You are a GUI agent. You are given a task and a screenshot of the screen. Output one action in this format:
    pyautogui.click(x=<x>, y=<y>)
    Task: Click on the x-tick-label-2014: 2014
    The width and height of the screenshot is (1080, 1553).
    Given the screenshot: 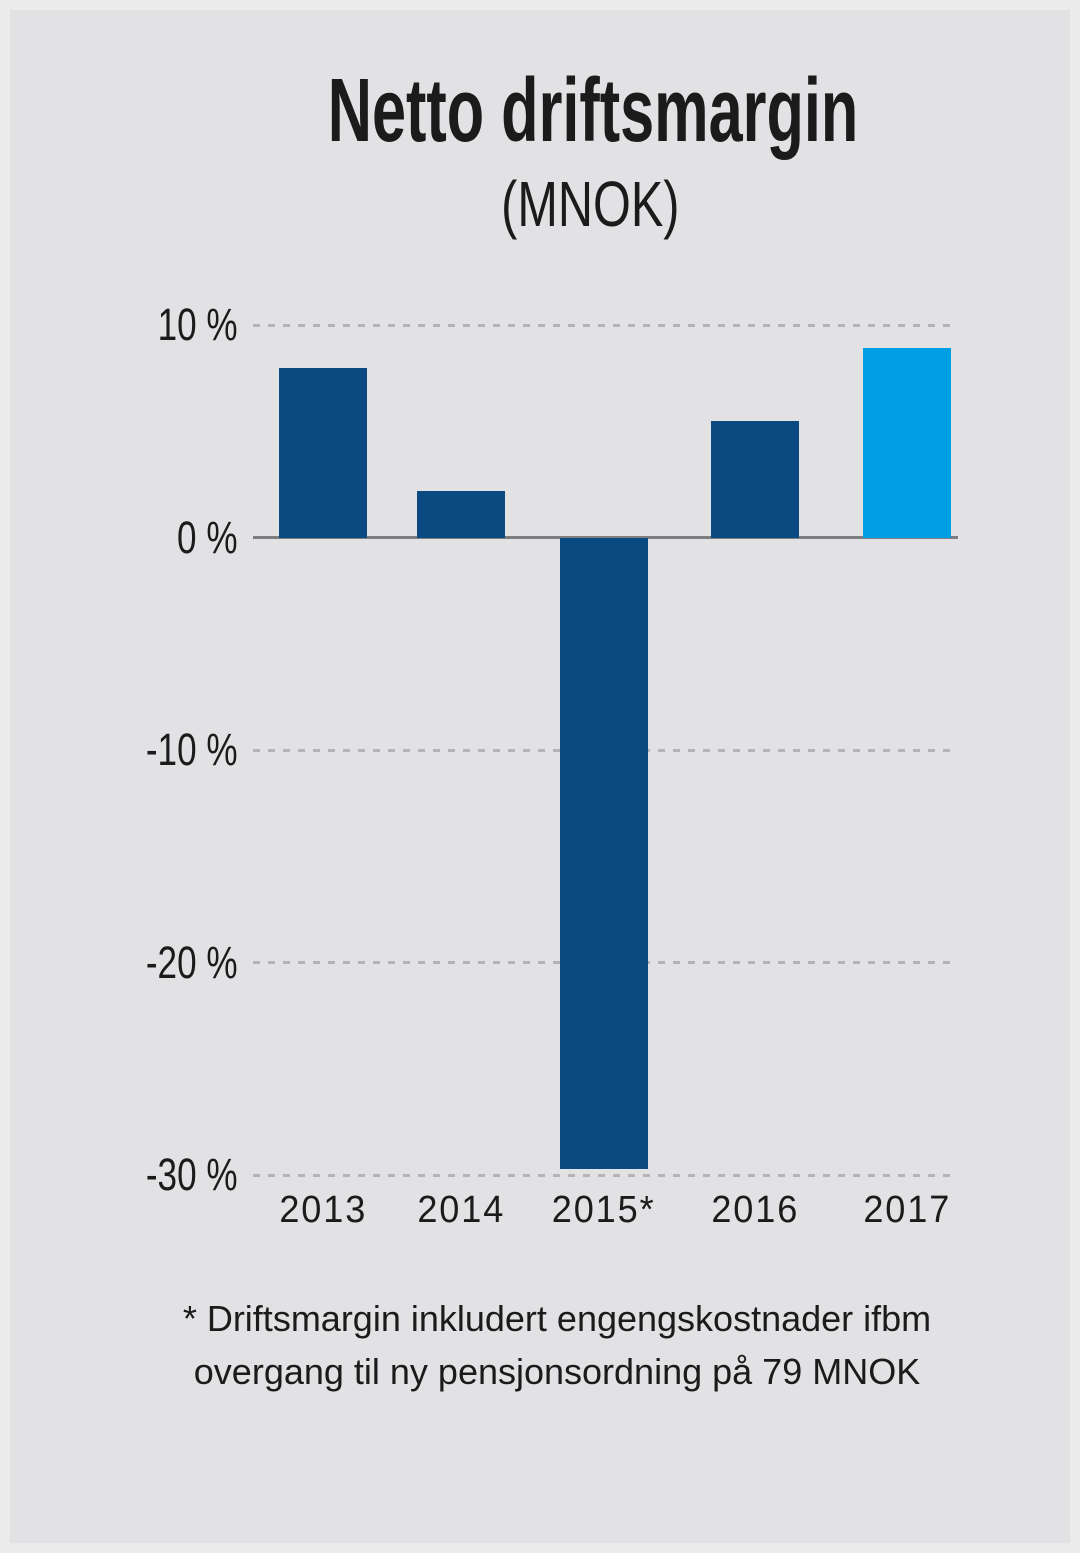 What is the action you would take?
    pyautogui.click(x=461, y=1210)
    